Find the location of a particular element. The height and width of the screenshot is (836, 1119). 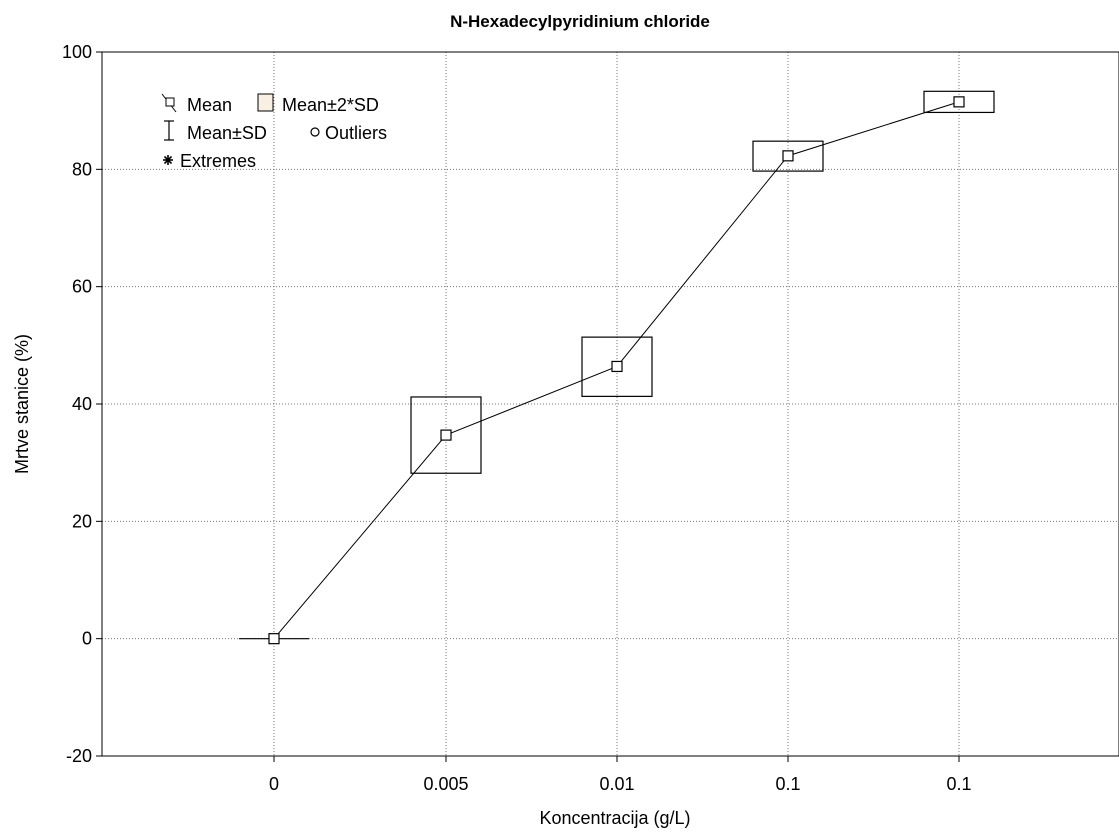

y-tick-label: 20 is located at coordinates (82, 521).